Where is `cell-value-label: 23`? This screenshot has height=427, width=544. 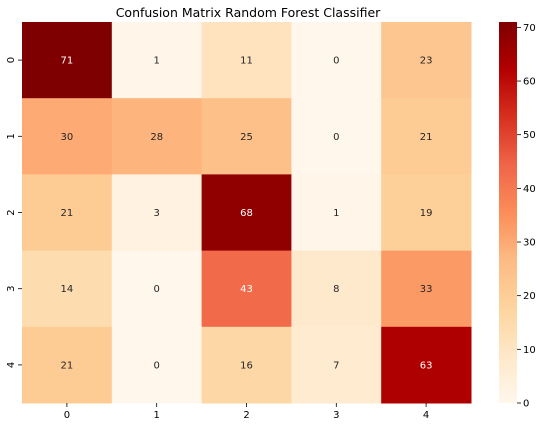
cell-value-label: 23 is located at coordinates (426, 61).